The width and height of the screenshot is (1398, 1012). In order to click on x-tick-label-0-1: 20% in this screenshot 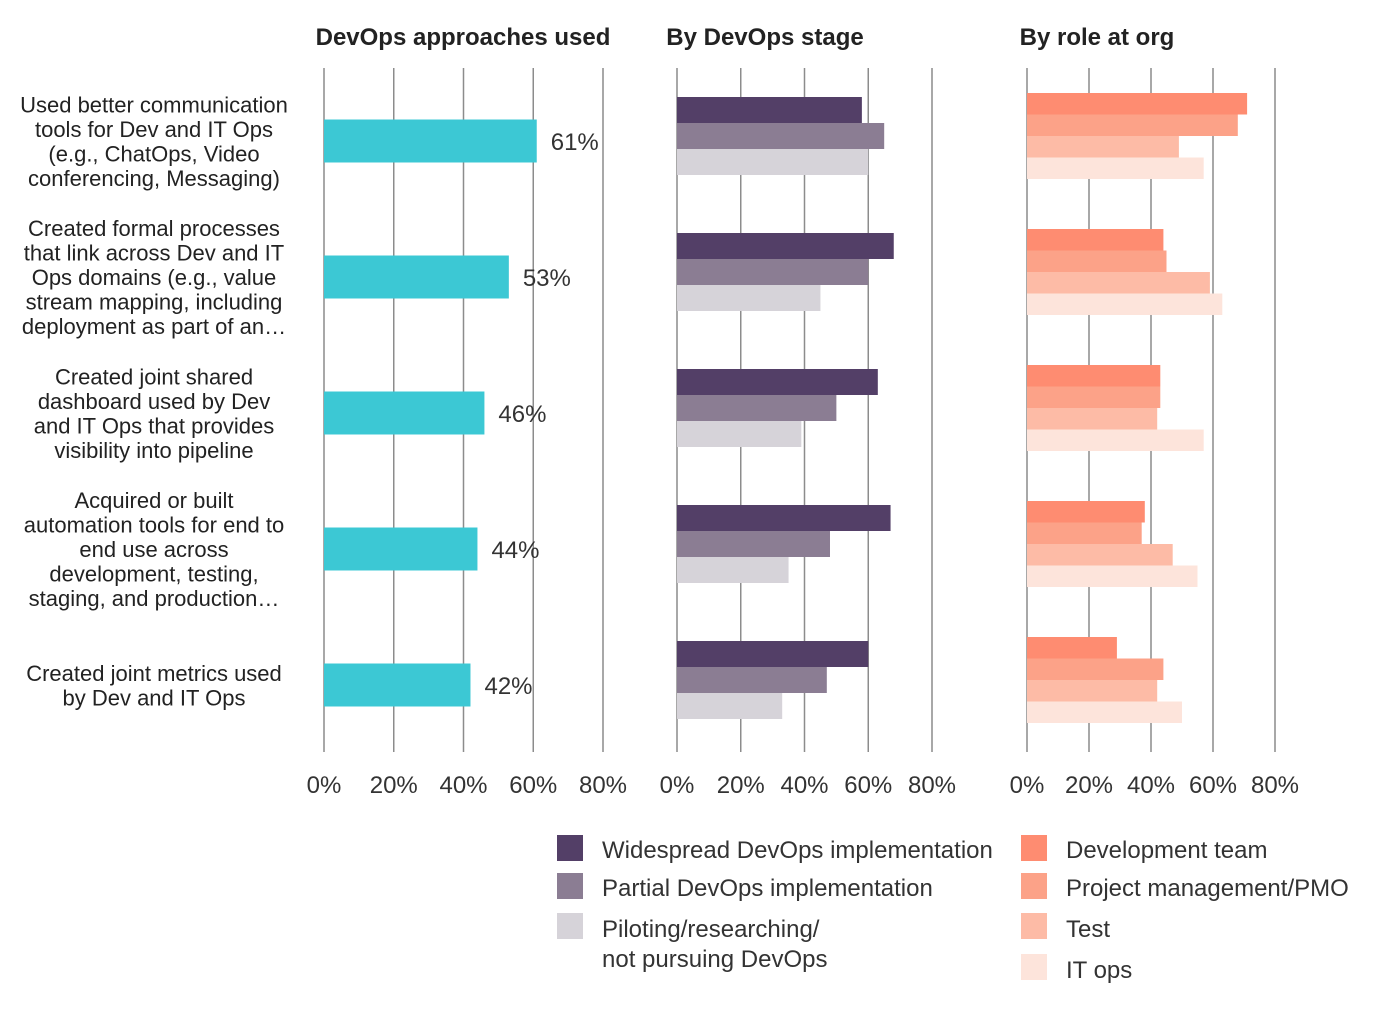, I will do `click(394, 785)`.